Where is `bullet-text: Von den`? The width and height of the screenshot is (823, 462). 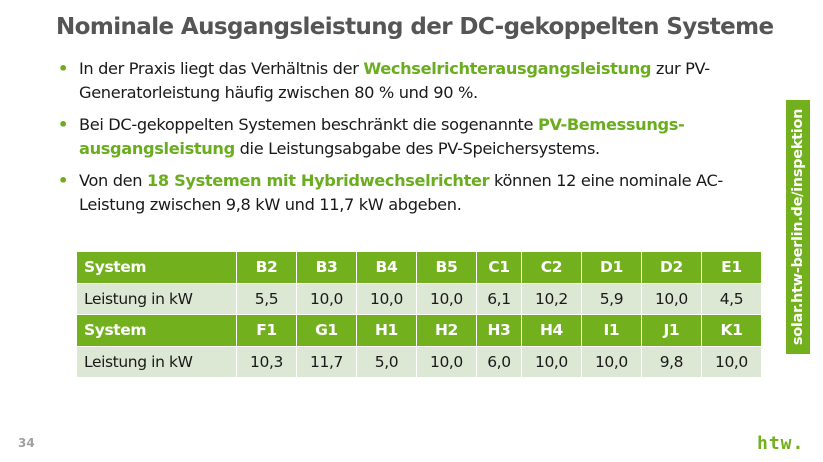
bullet-text: Von den is located at coordinates (113, 180).